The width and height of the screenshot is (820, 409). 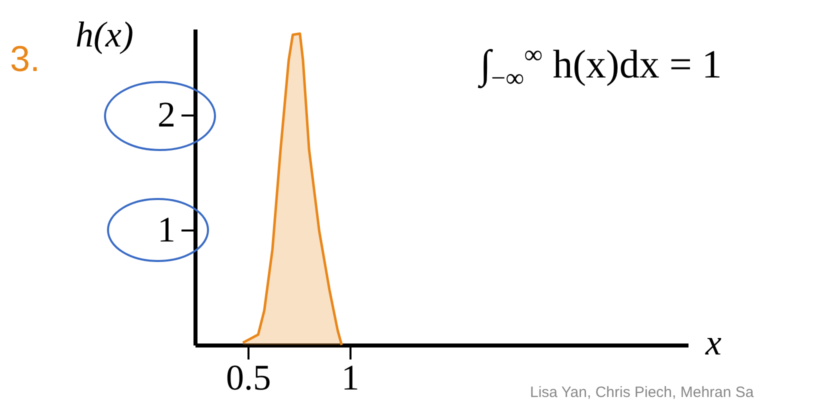 I want to click on x-axis-title: x, so click(x=713, y=342).